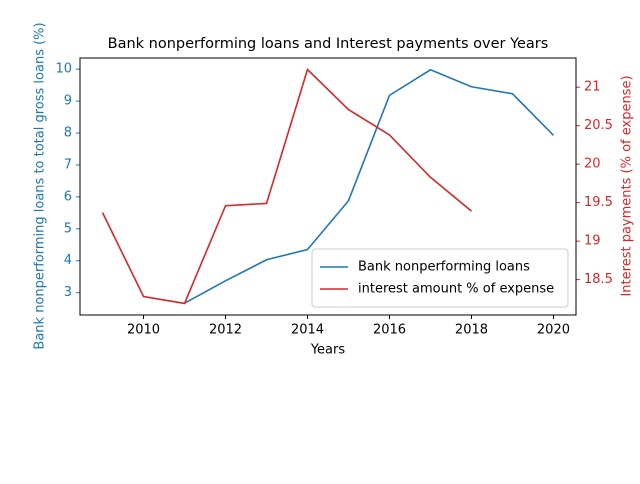  What do you see at coordinates (456, 289) in the screenshot?
I see `legend-label: interest amount % of expense` at bounding box center [456, 289].